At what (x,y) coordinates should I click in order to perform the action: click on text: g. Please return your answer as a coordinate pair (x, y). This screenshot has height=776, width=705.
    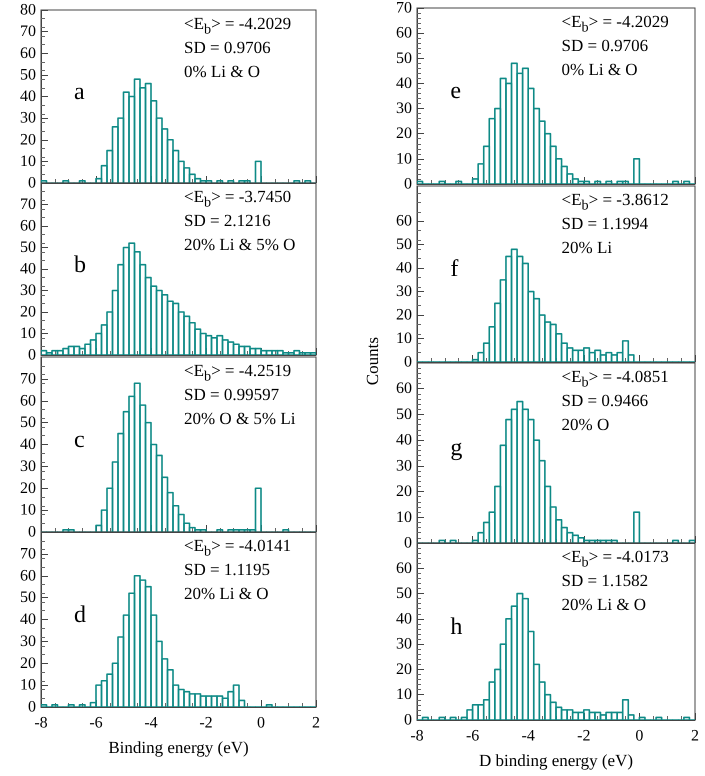
    Looking at the image, I should click on (456, 448).